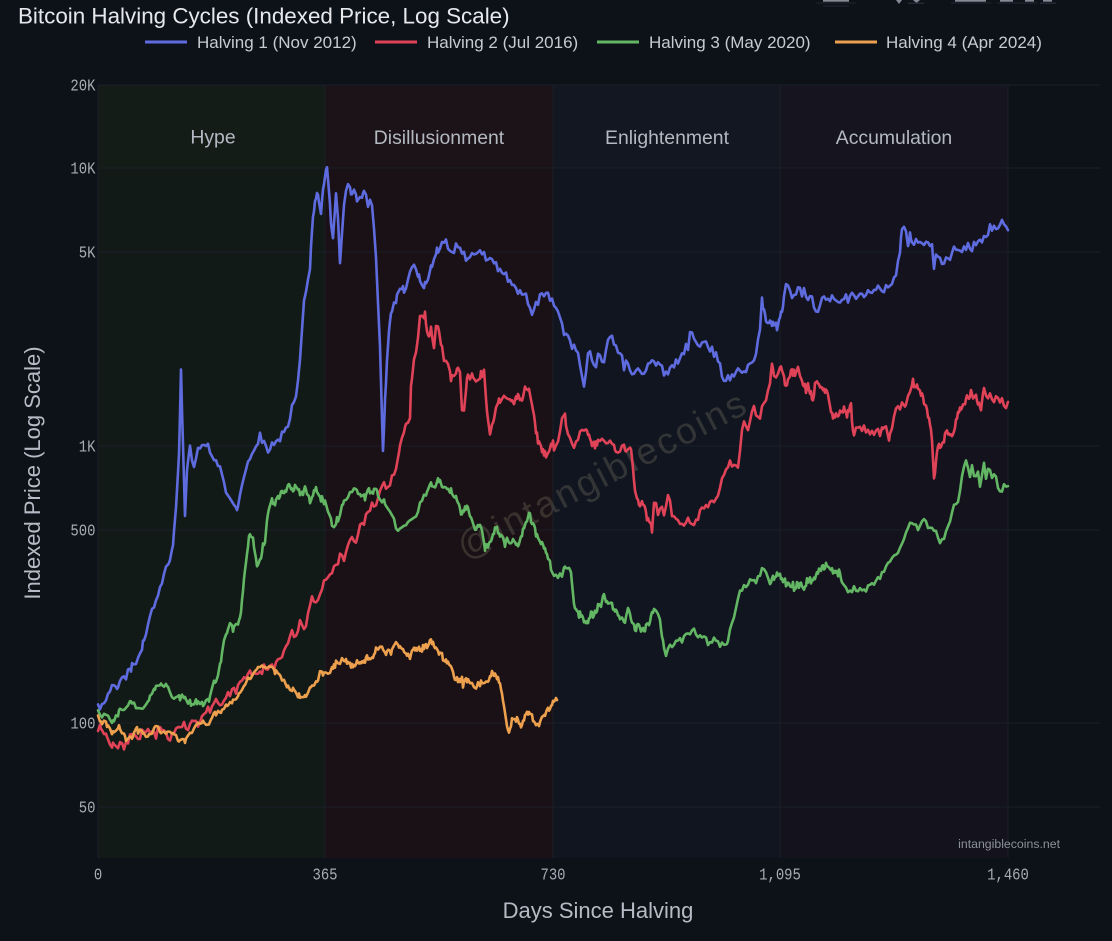 Image resolution: width=1112 pixels, height=941 pixels. I want to click on svg-text: Halving 1 (Nov 2012), so click(277, 42).